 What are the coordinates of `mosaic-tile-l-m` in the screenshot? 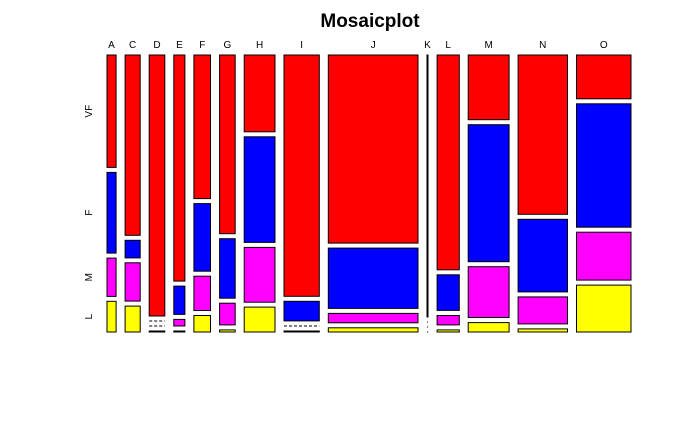 It's located at (448, 320).